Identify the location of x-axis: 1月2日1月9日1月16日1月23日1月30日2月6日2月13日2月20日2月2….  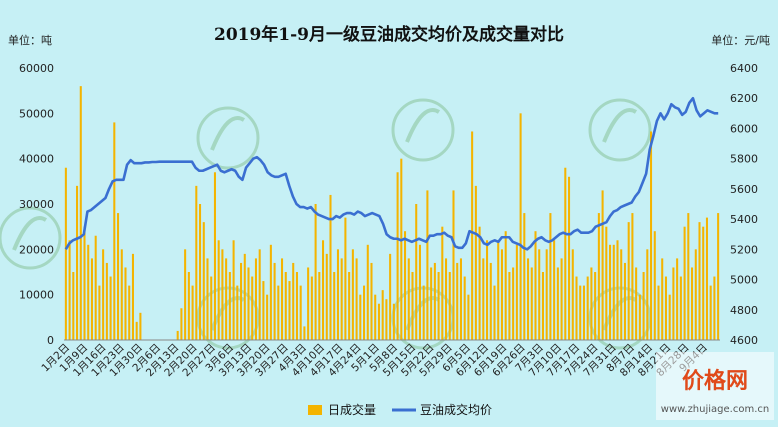
(374, 361).